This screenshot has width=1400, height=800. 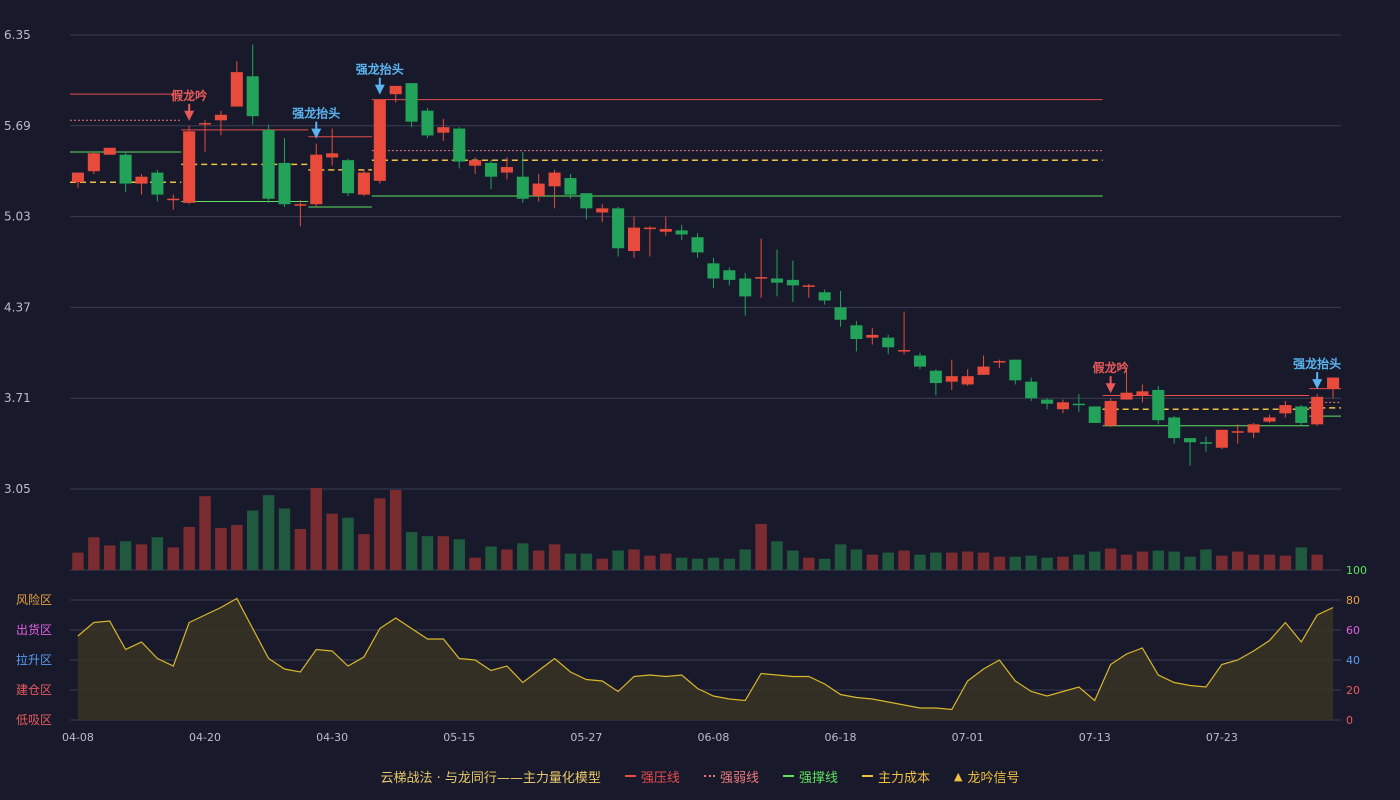 I want to click on date-tick-label: 07-23, so click(x=1222, y=737).